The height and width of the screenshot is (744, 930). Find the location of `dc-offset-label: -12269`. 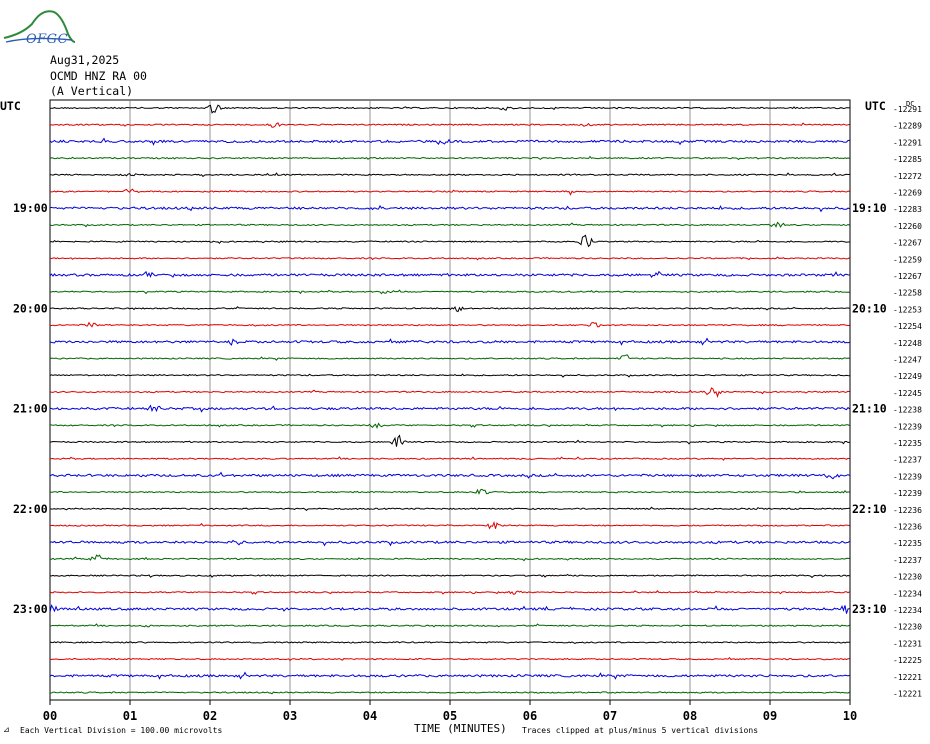

dc-offset-label: -12269 is located at coordinates (907, 193).